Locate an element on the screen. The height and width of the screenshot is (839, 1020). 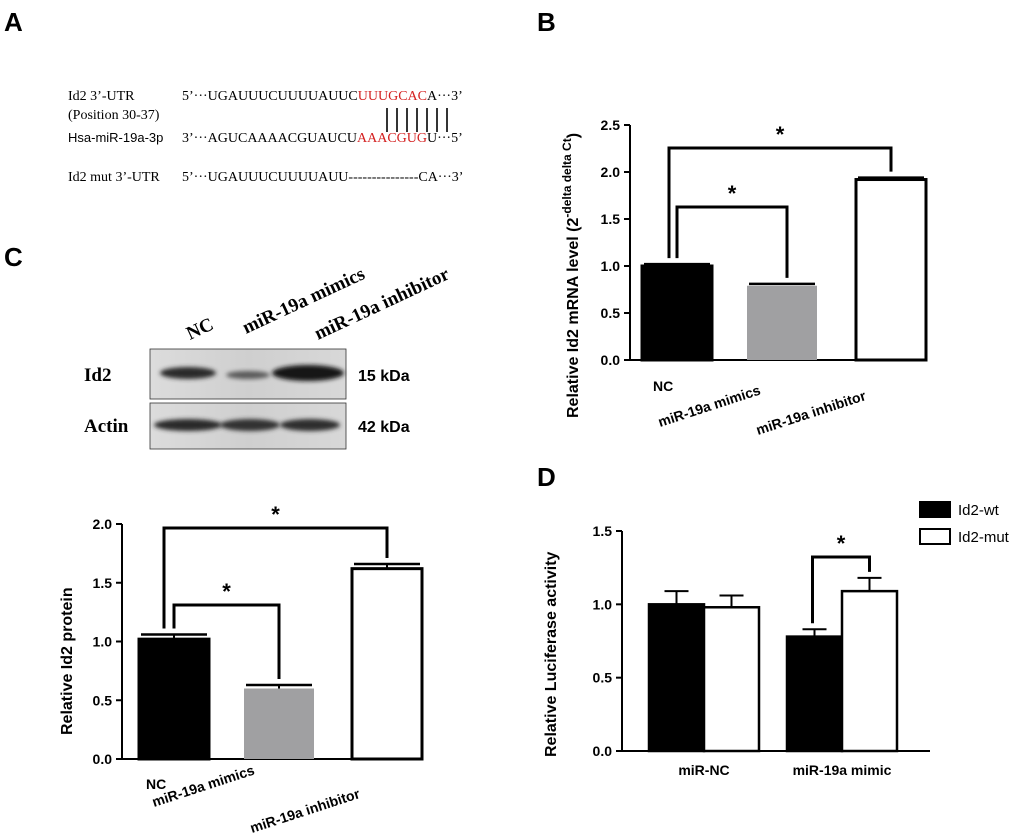
seq-row1-sublabel: (Position 30-37) is located at coordinates (114, 115).